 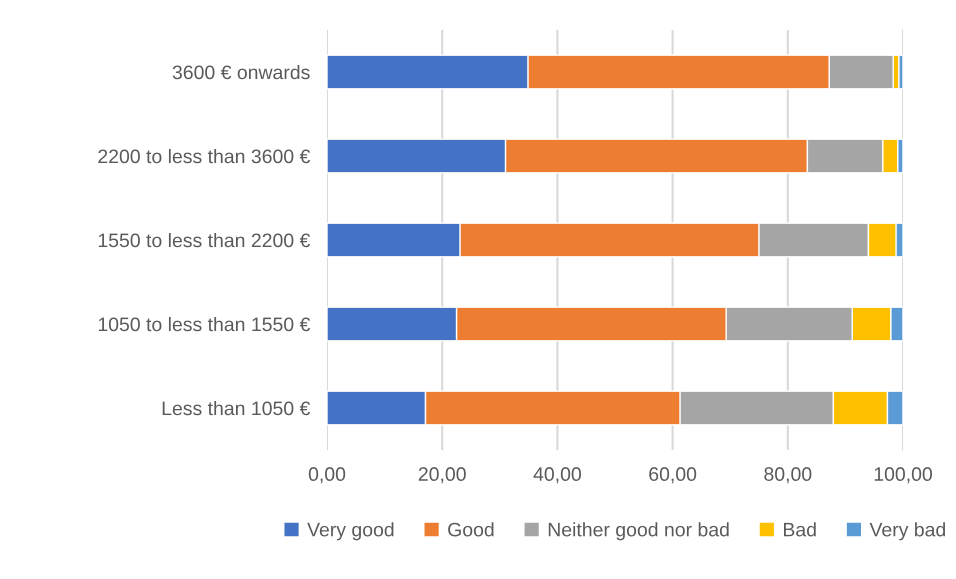 What do you see at coordinates (442, 475) in the screenshot?
I see `x-tick-label: 20,00` at bounding box center [442, 475].